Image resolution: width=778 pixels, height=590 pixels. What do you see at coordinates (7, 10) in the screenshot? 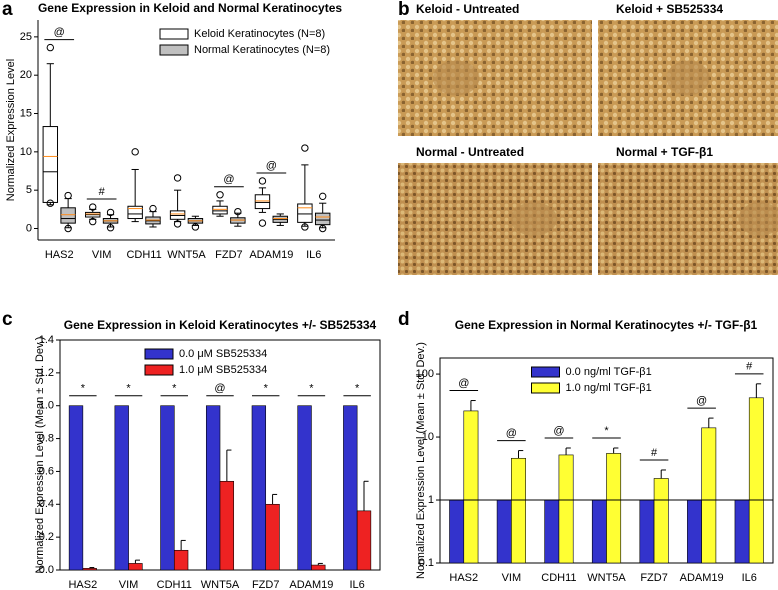
I see `panel-letter: a` at bounding box center [7, 10].